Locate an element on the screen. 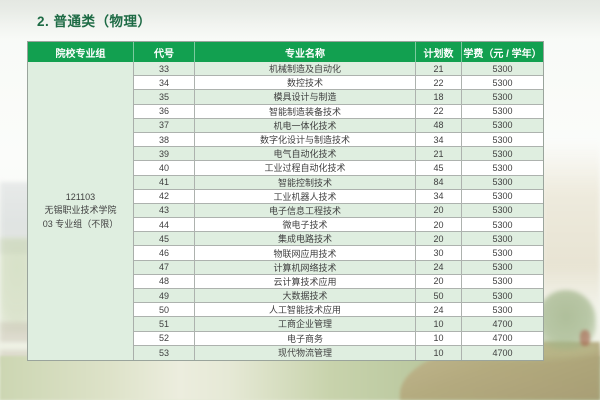 The height and width of the screenshot is (400, 600). major-name-cell: 机电一体化技术 is located at coordinates (305, 125).